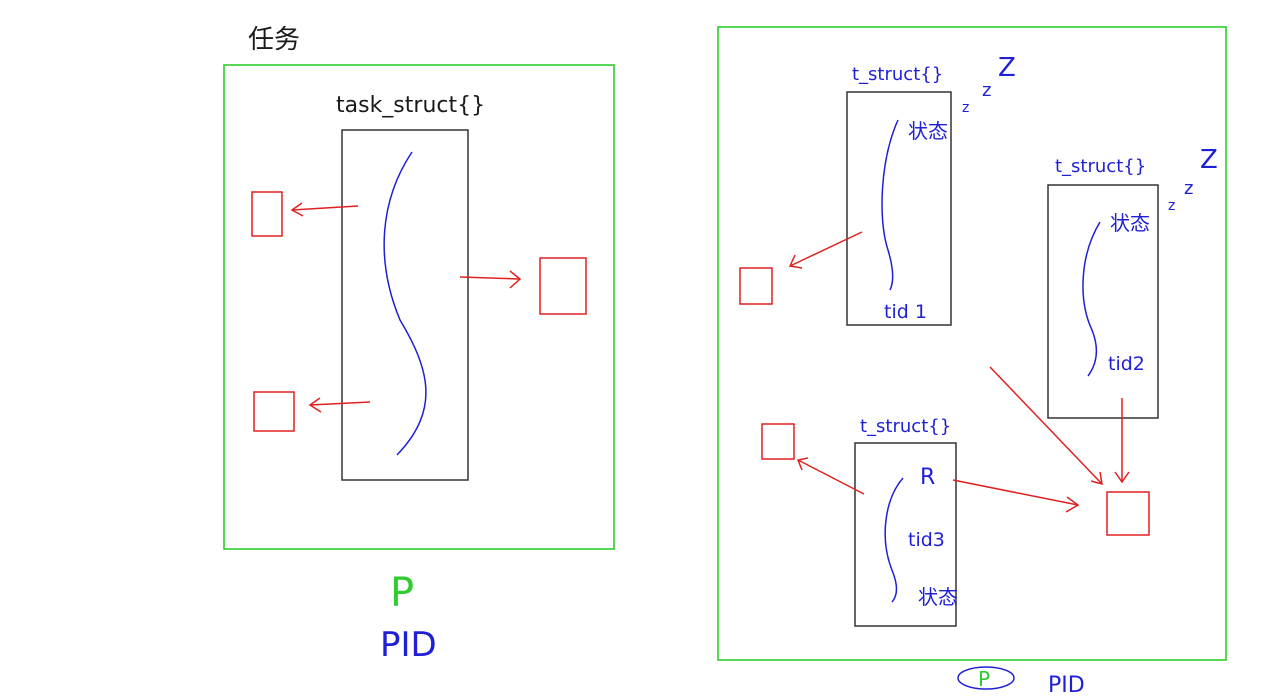 The width and height of the screenshot is (1280, 700). What do you see at coordinates (1046, 426) in the screenshot?
I see `thread1-arrow-to-shared` at bounding box center [1046, 426].